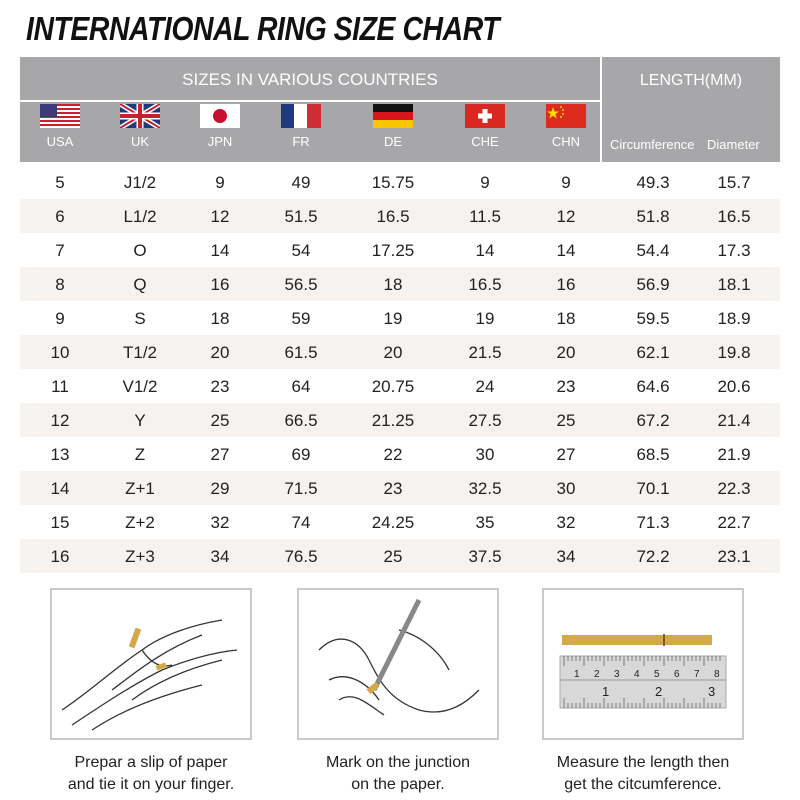  Describe the element at coordinates (393, 522) in the screenshot. I see `table-cell: 24.25` at that location.